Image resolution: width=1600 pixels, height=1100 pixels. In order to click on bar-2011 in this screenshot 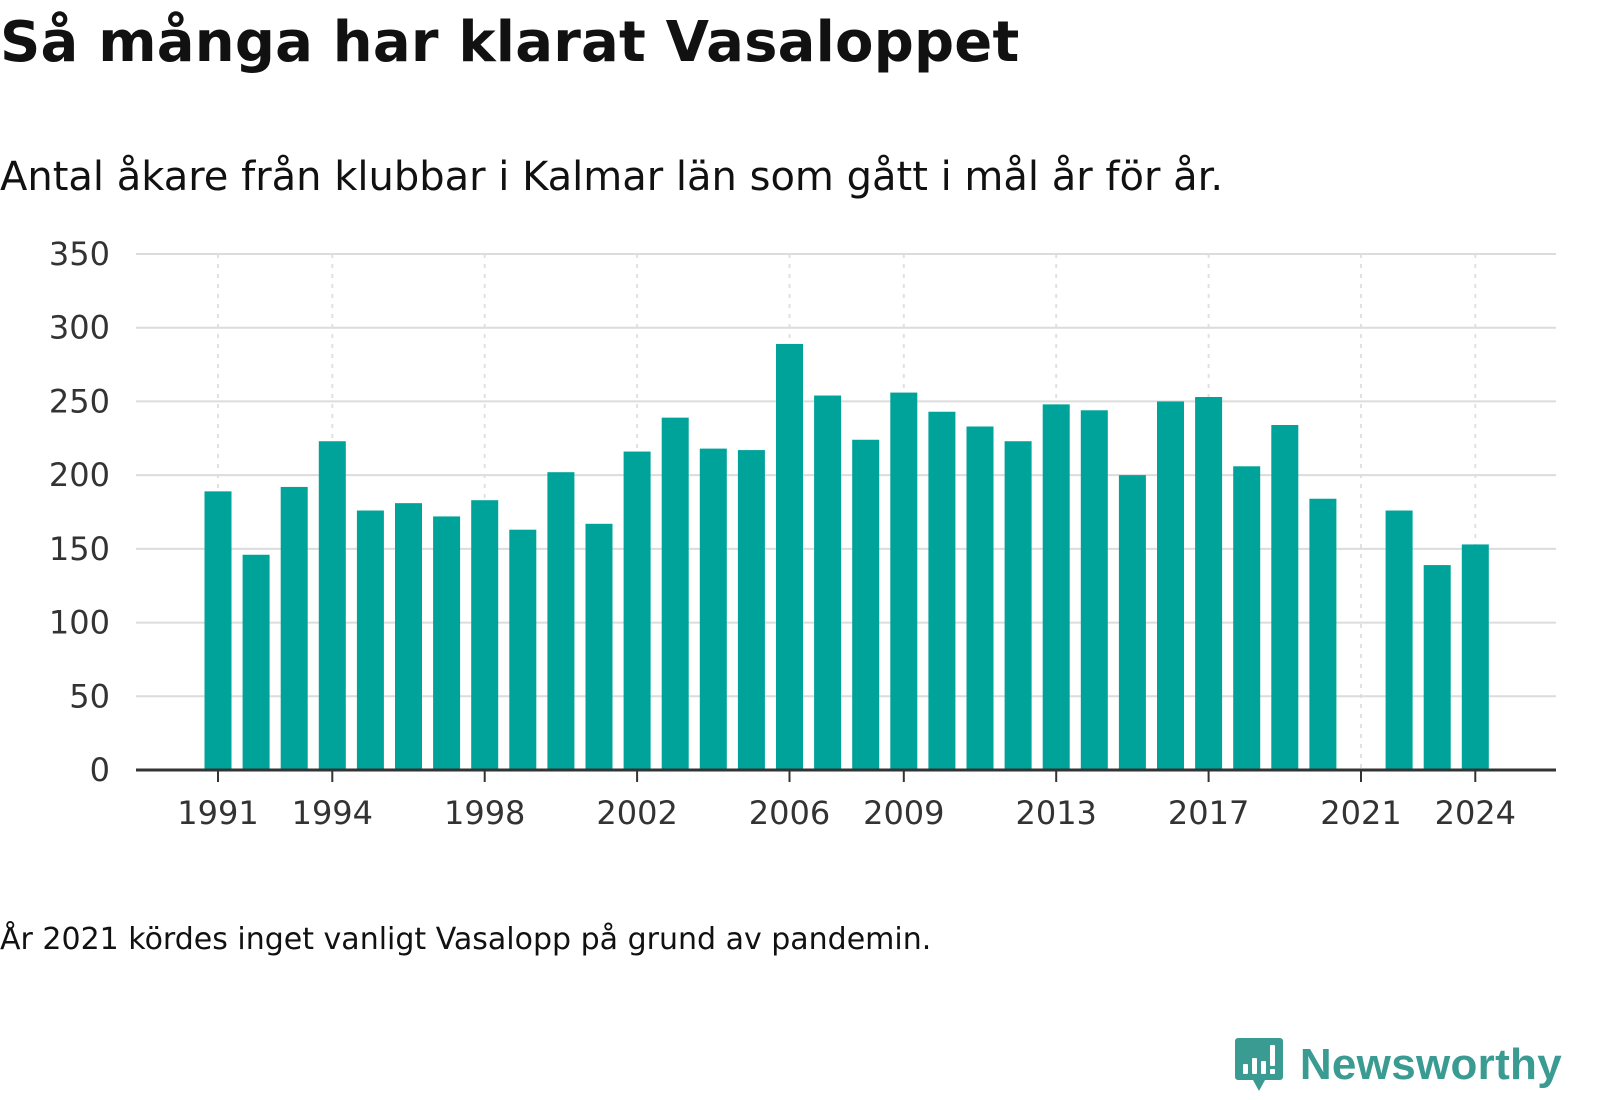, I will do `click(980, 598)`.